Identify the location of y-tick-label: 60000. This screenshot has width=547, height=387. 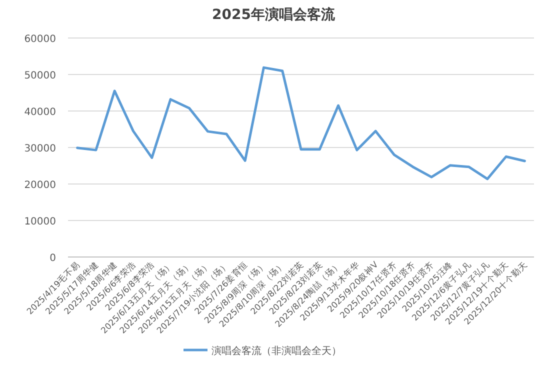
(40, 39).